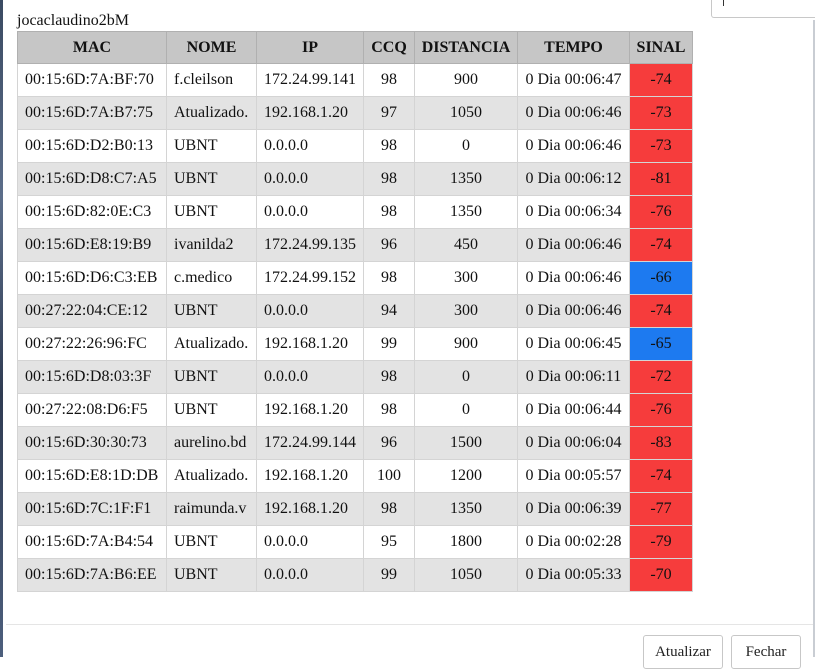  I want to click on close-button: Fechar, so click(766, 652).